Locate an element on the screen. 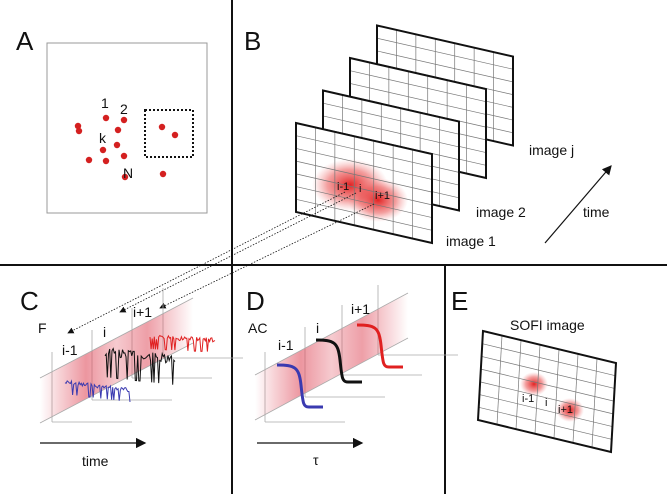 The width and height of the screenshot is (667, 494). emitter-label-1: 1 is located at coordinates (105, 103).